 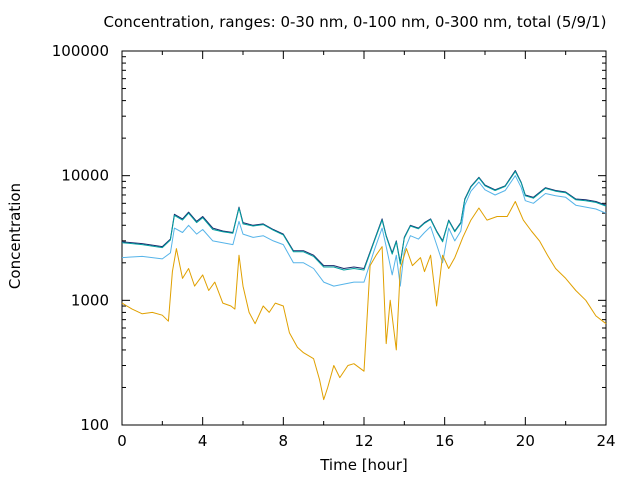 What do you see at coordinates (90, 300) in the screenshot?
I see `y-tick-label: 1000` at bounding box center [90, 300].